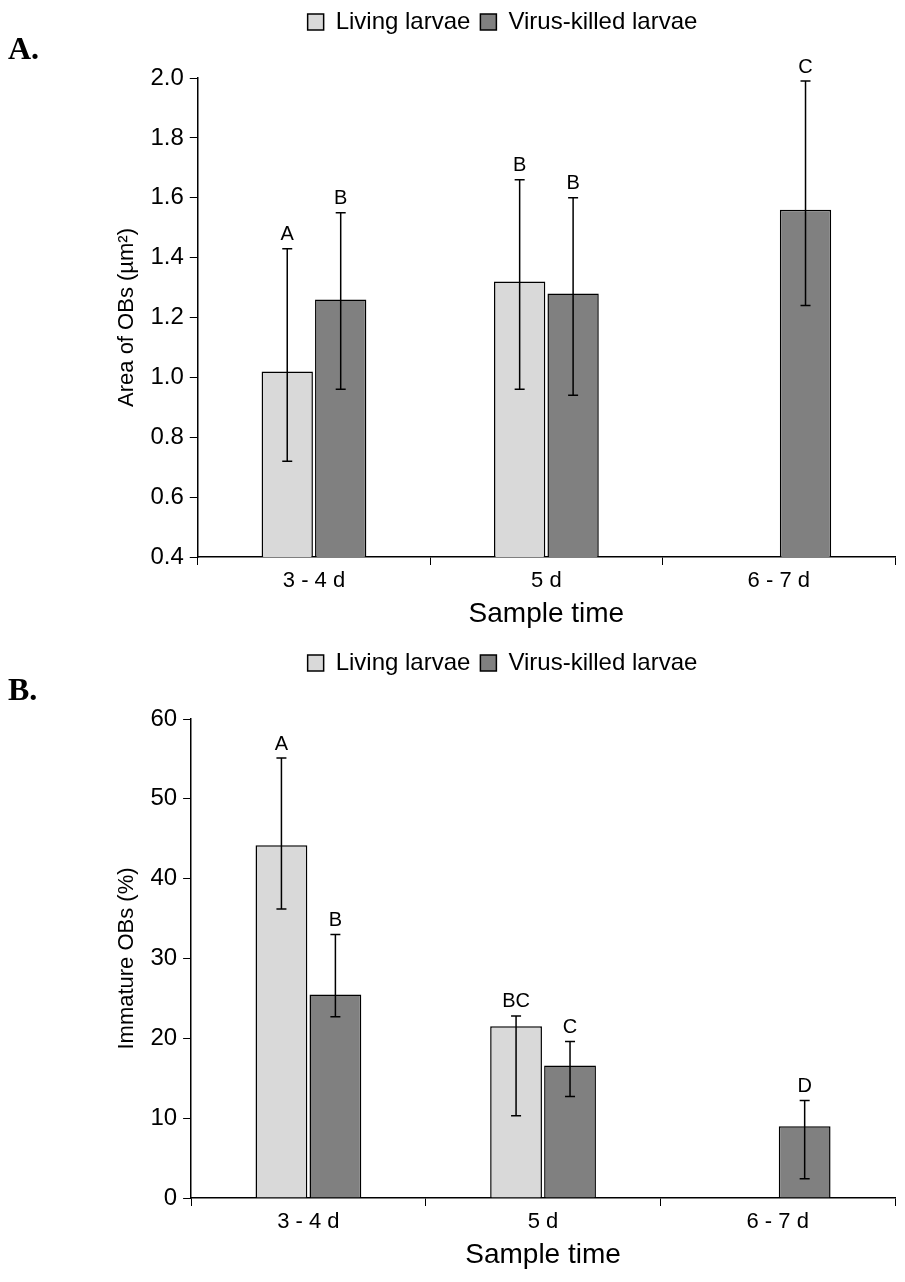 The width and height of the screenshot is (905, 1282). I want to click on y-tick-label: 1.2, so click(167, 316).